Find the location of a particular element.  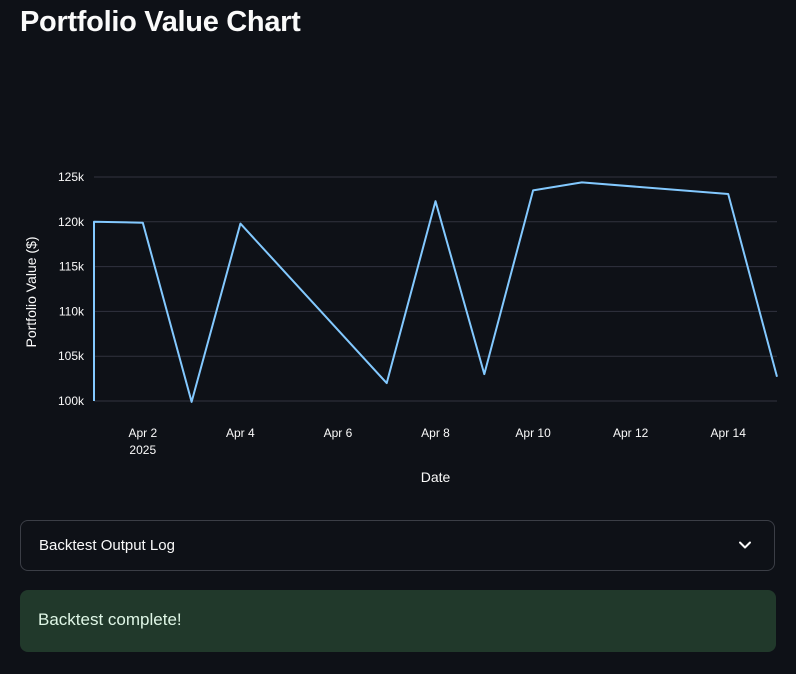

x-tick-label: Apr 8 is located at coordinates (435, 433).